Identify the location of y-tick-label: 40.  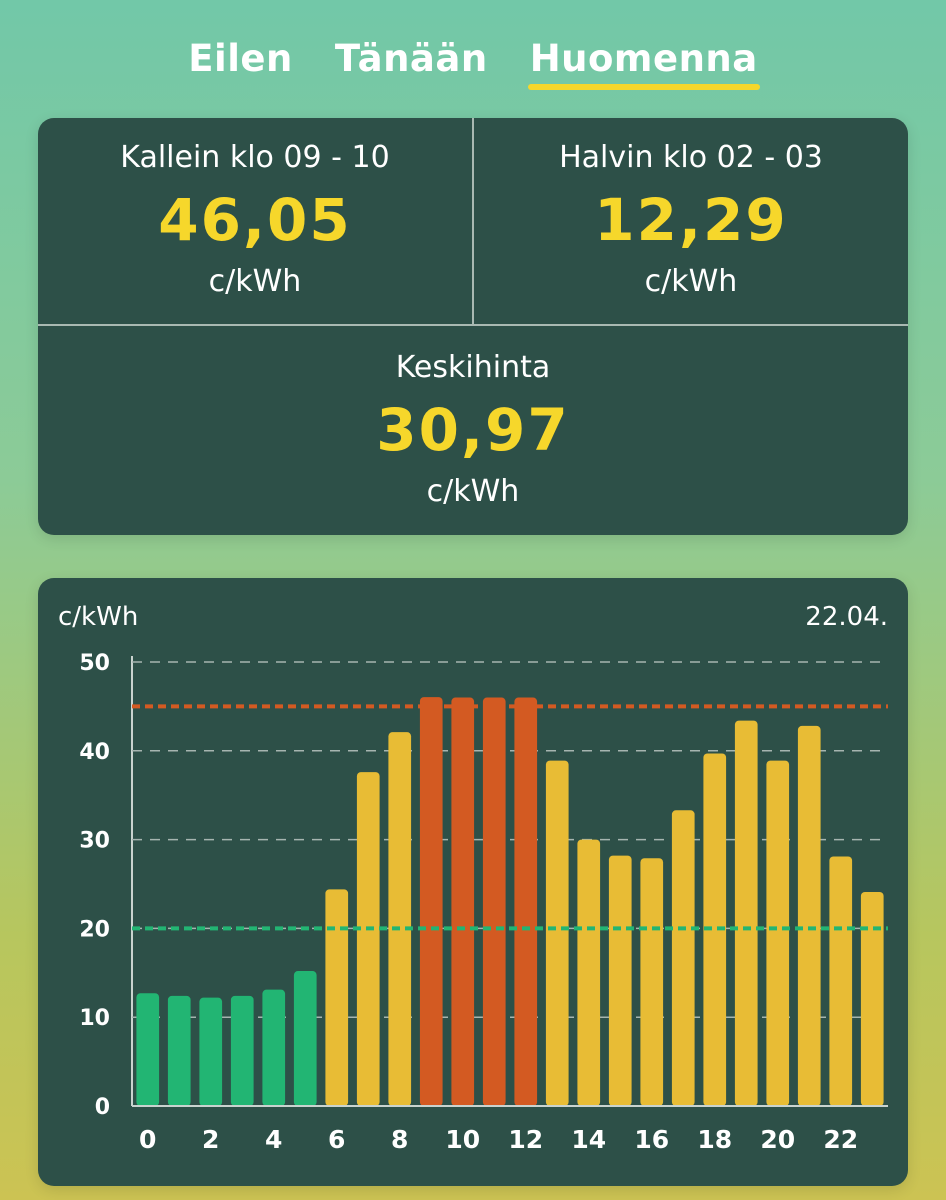
(94, 752).